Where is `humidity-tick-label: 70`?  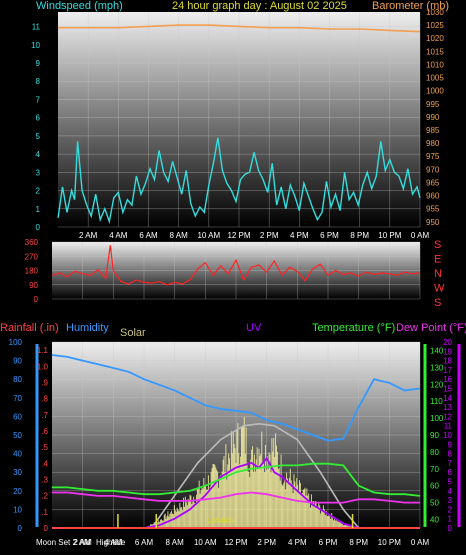
humidity-tick-label: 70 is located at coordinates (17, 398).